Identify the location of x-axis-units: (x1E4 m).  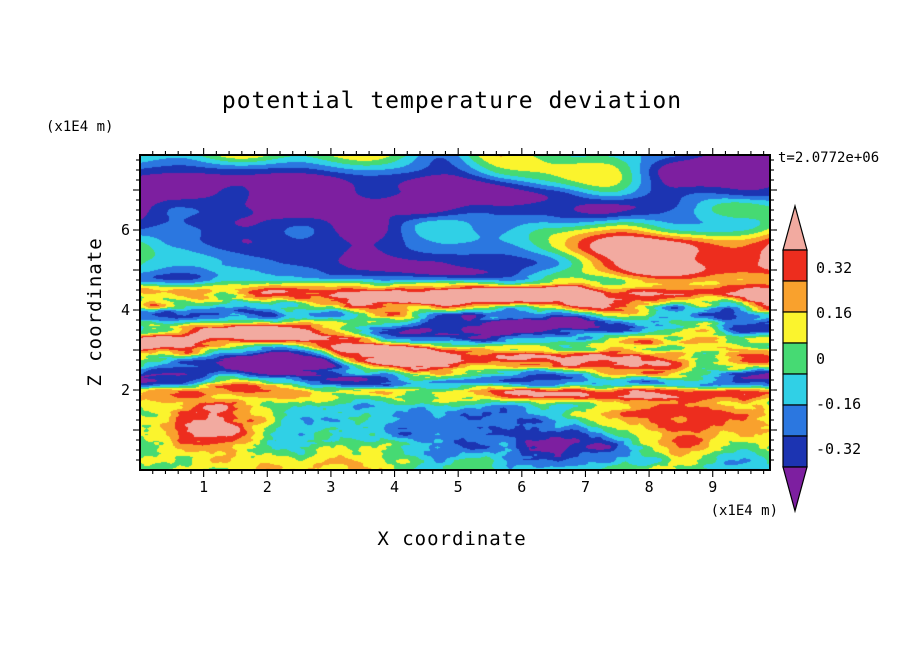
(744, 511).